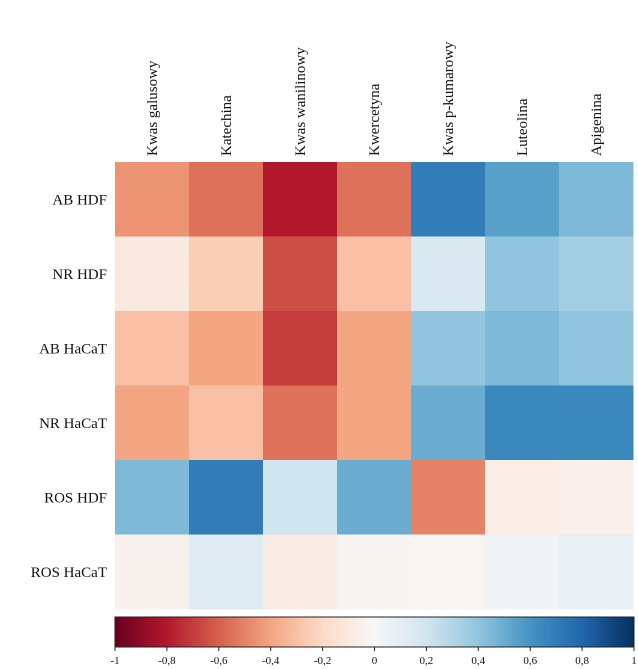  Describe the element at coordinates (523, 127) in the screenshot. I see `column-label: Luteolina` at that location.